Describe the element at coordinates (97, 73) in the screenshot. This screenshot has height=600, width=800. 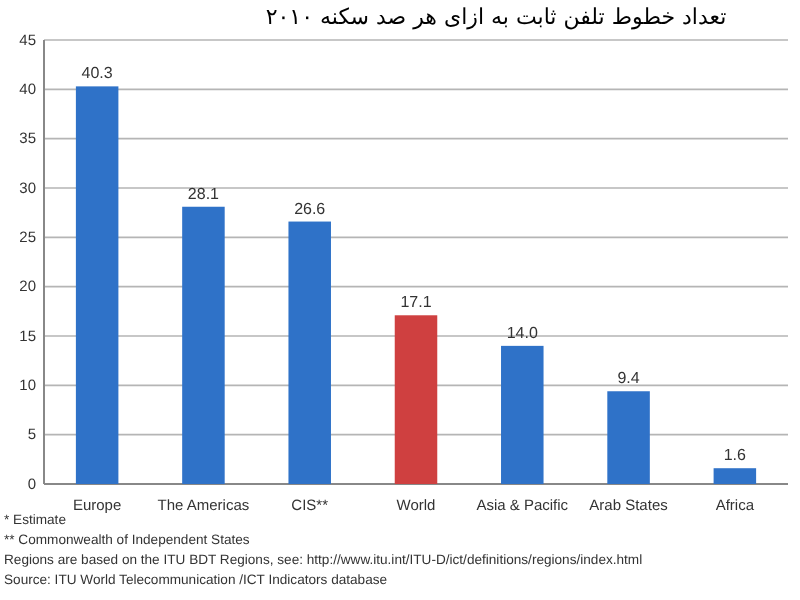
I see `data-label: 40.3` at that location.